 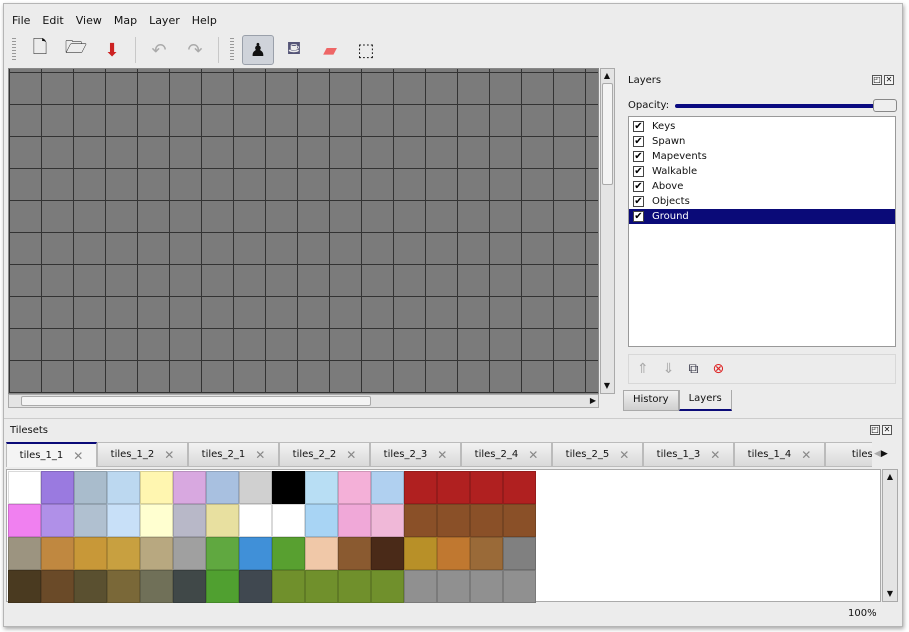 What do you see at coordinates (779, 454) in the screenshot?
I see `tab-tileset: tiles_1_4 ✕` at bounding box center [779, 454].